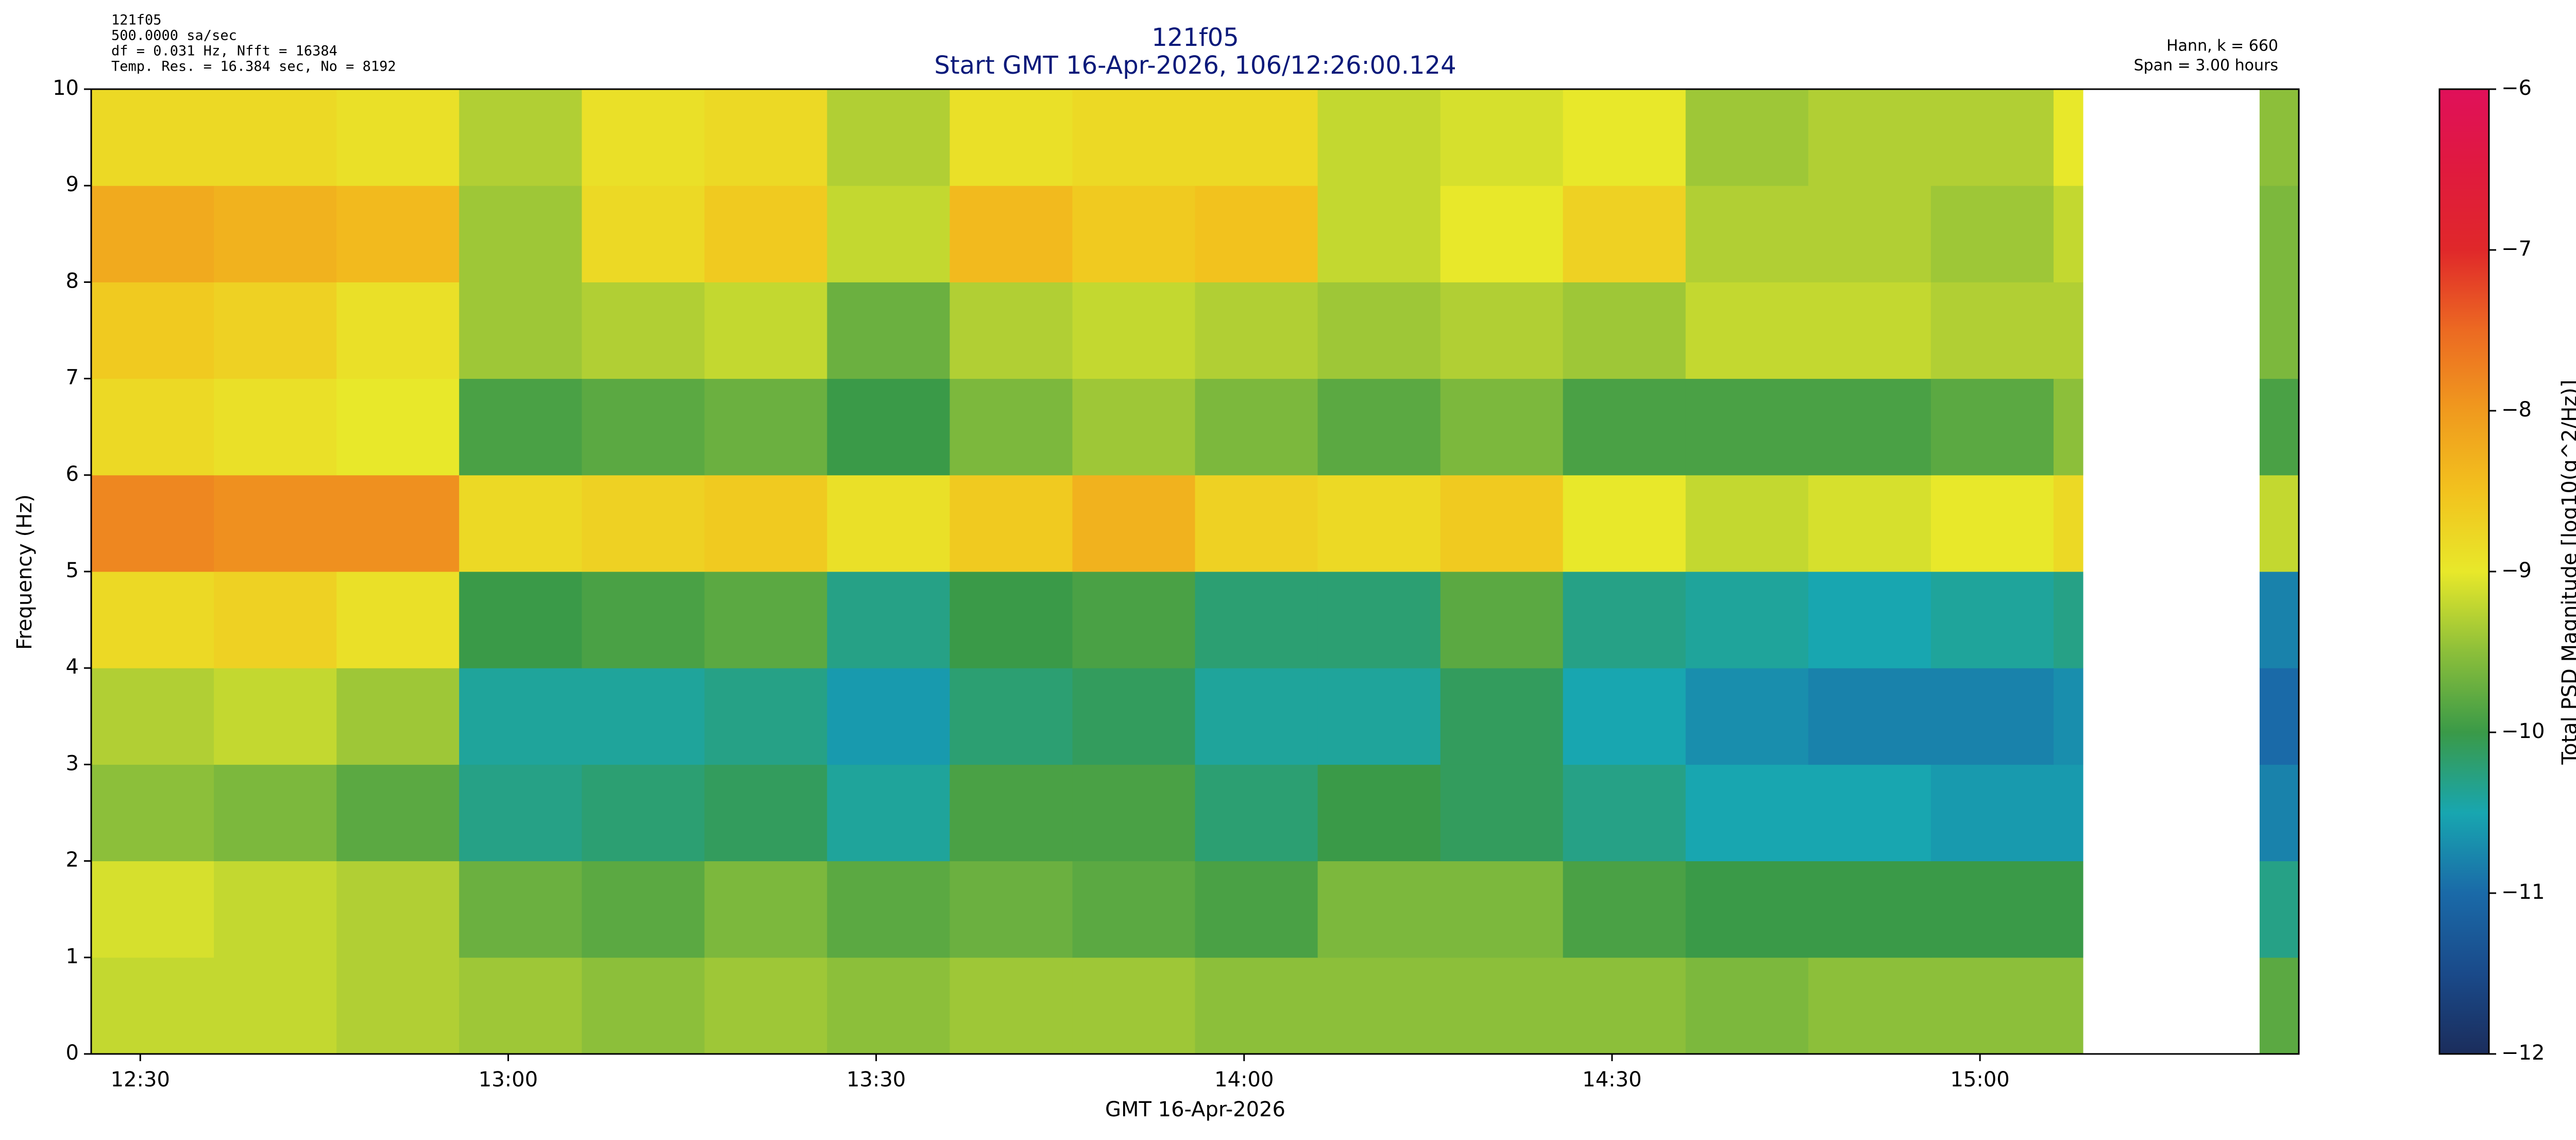  I want to click on header-info: 500.0000 sa/sec, so click(174, 36).